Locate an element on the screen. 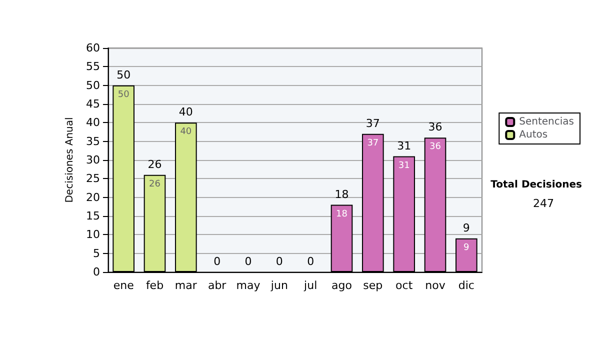 This screenshot has height=340, width=600. y-tick-label: 45 is located at coordinates (93, 104).